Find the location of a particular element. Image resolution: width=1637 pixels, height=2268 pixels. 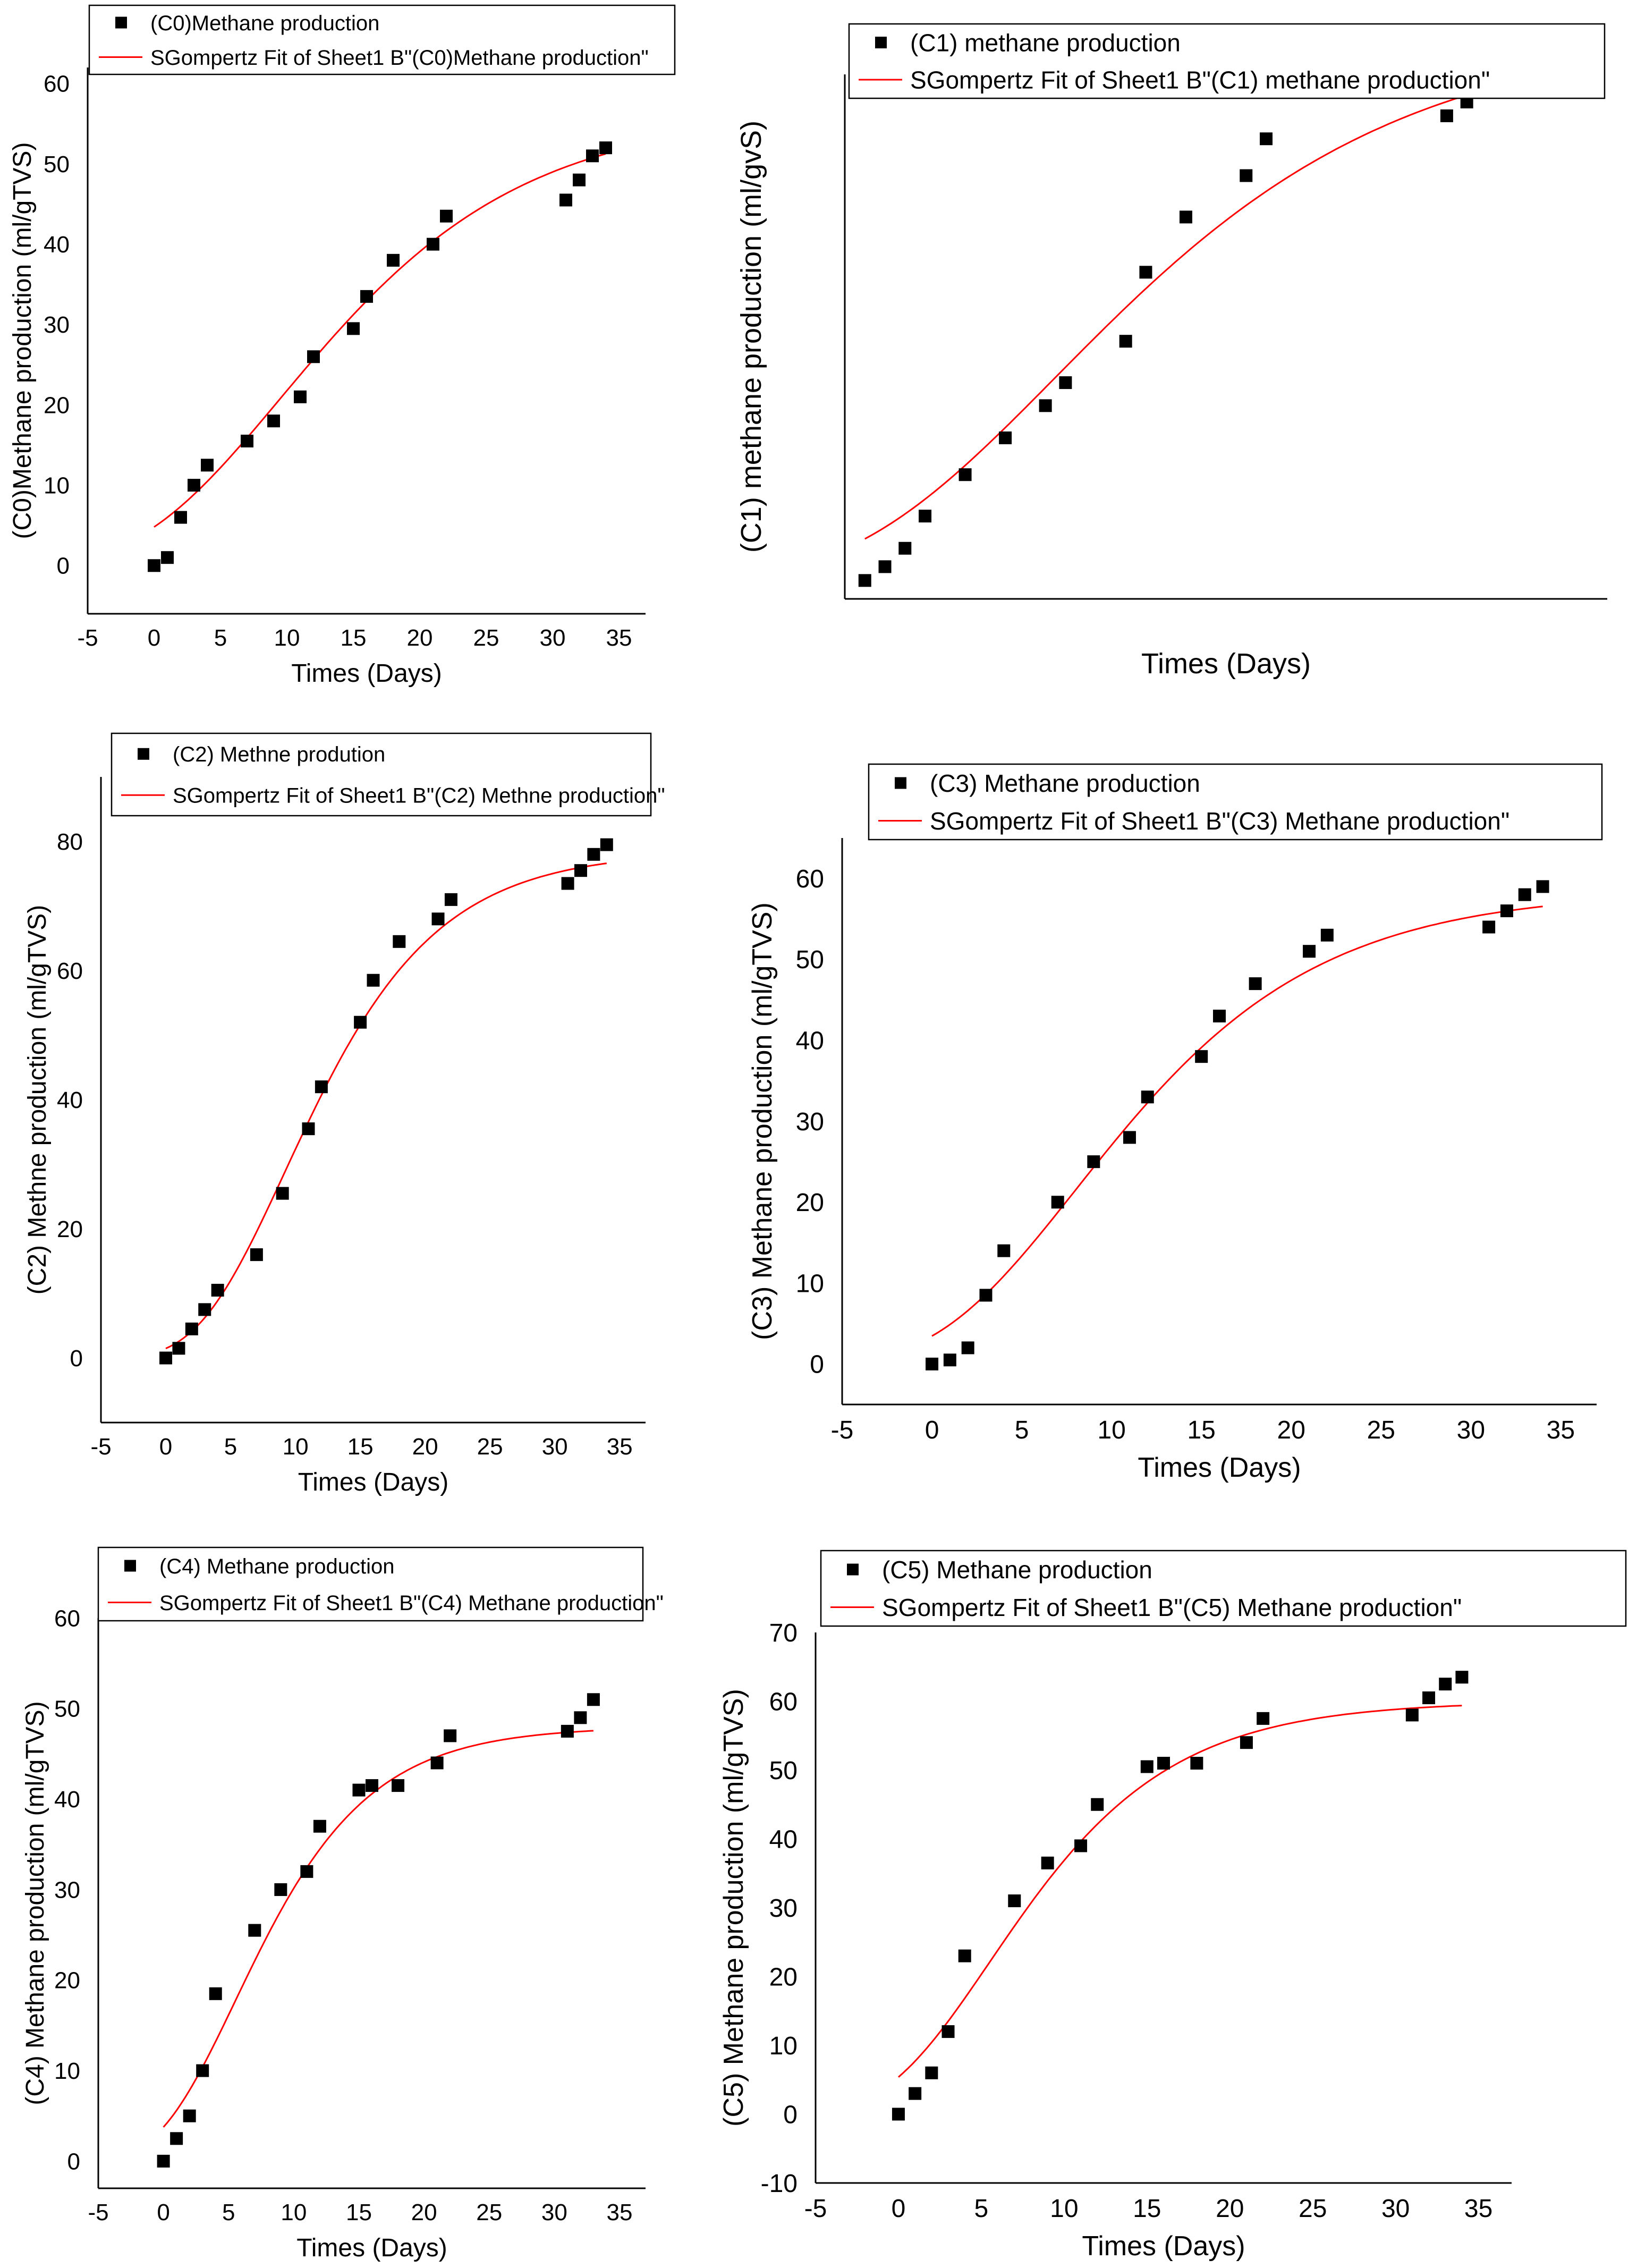

y-axis-title: (C2) Methne production (ml/gTVS) is located at coordinates (37, 1100).